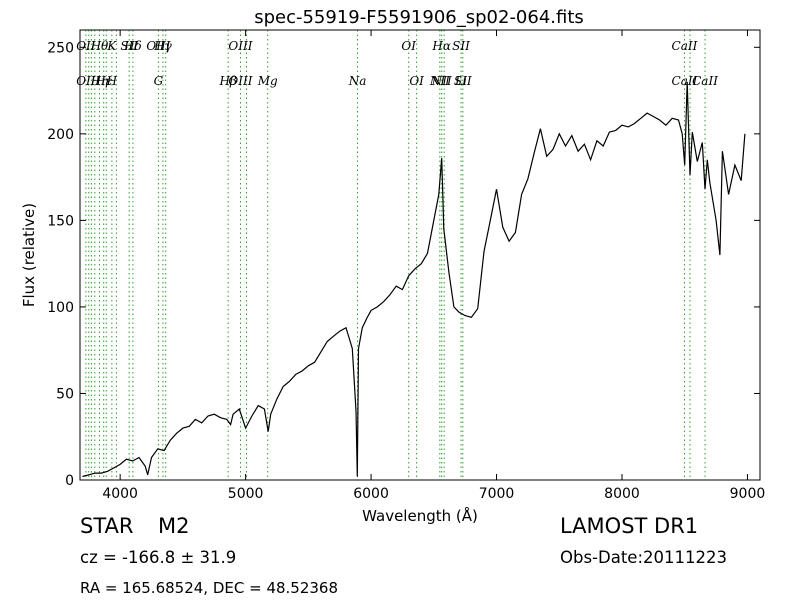 This screenshot has width=800, height=600. I want to click on object-subclass: M2, so click(174, 526).